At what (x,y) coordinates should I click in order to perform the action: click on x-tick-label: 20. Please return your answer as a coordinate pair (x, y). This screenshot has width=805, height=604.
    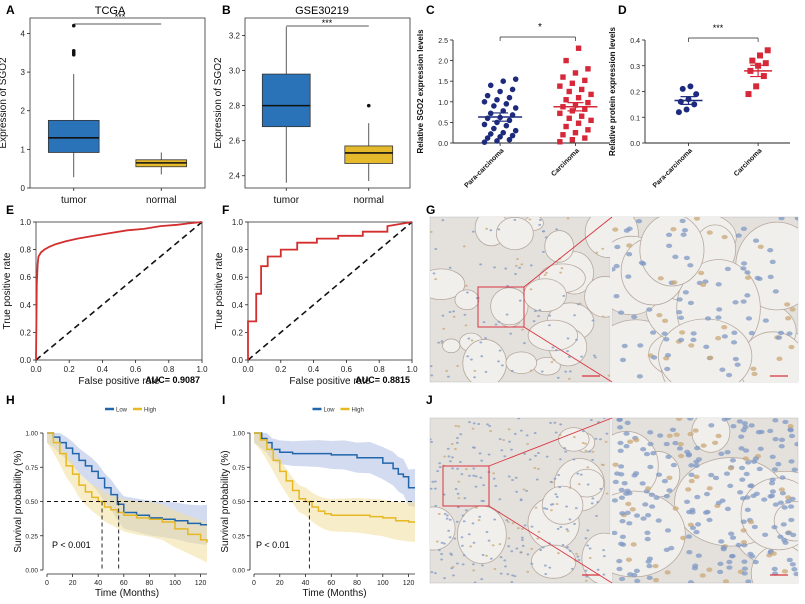
    Looking at the image, I should click on (73, 583).